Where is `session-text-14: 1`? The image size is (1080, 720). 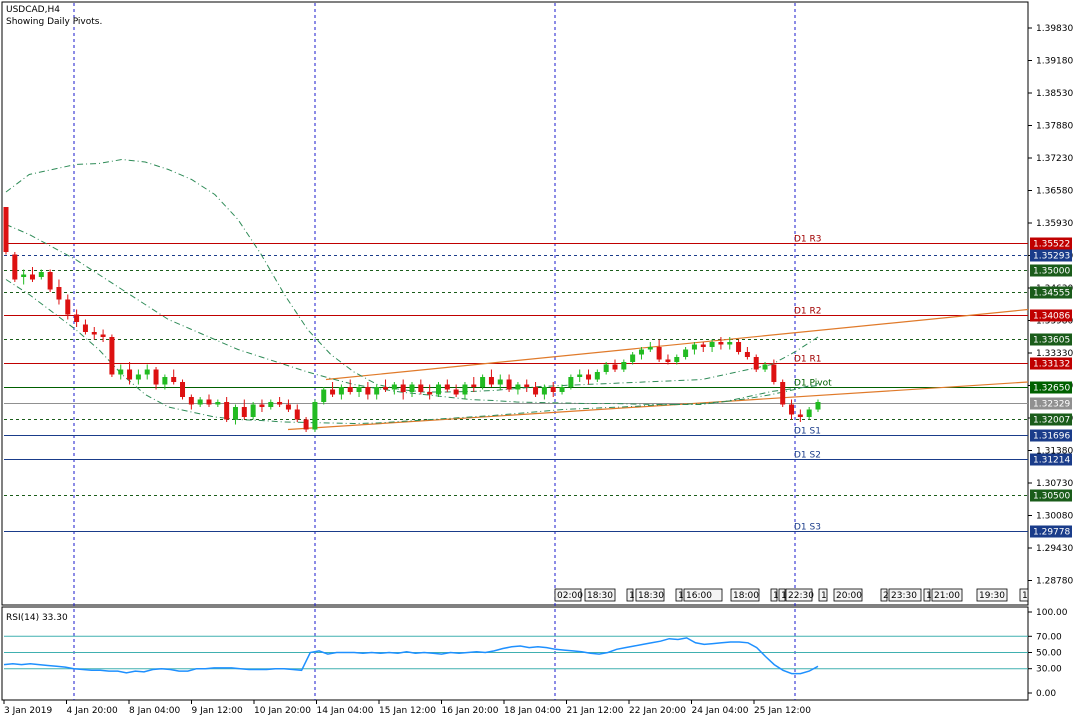 session-text-14: 1 is located at coordinates (929, 596).